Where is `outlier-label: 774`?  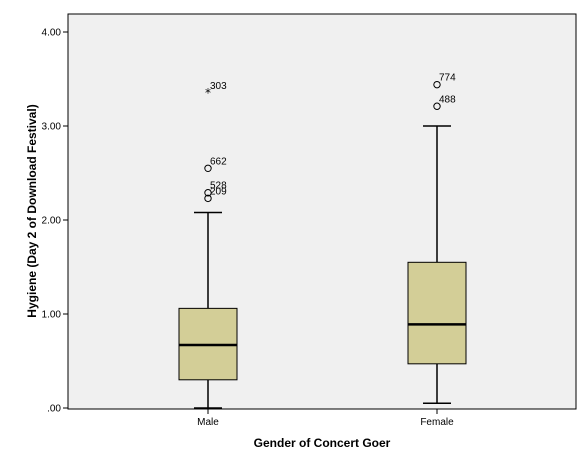 outlier-label: 774 is located at coordinates (447, 78).